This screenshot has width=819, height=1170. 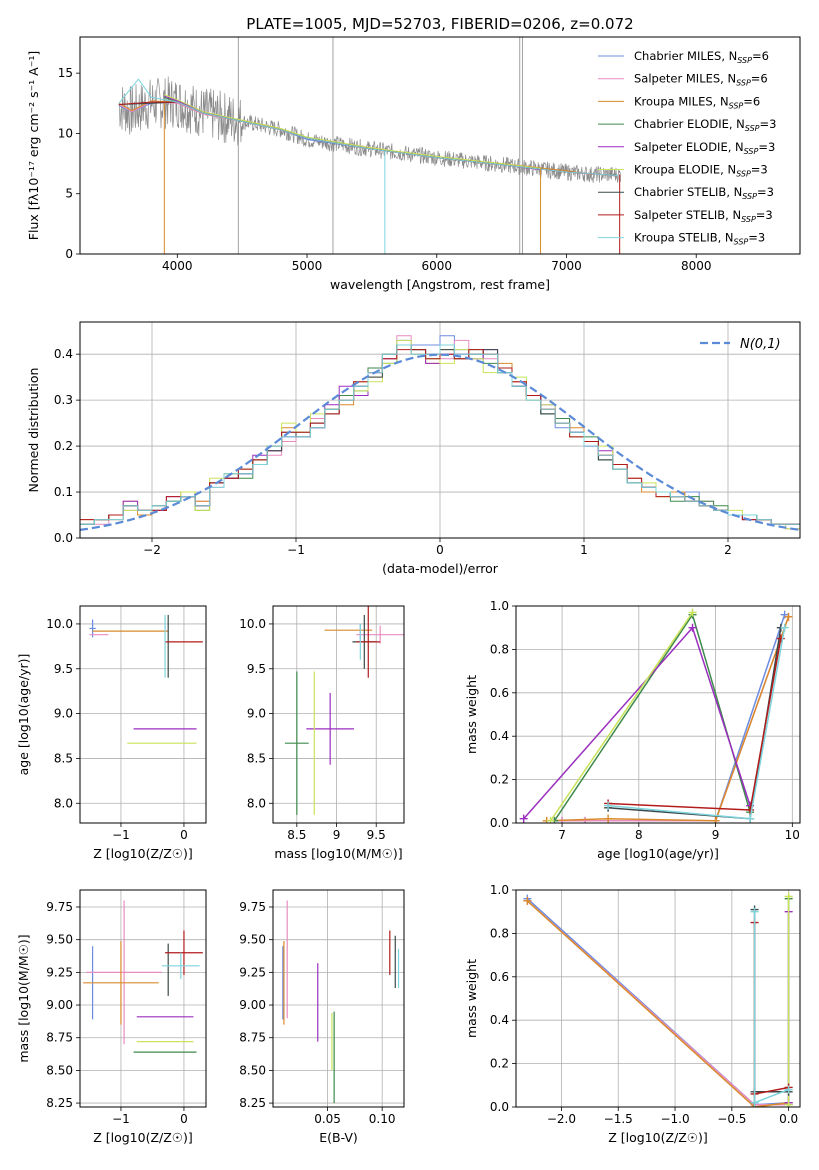 What do you see at coordinates (69, 254) in the screenshot?
I see `y-tick-label: 0` at bounding box center [69, 254].